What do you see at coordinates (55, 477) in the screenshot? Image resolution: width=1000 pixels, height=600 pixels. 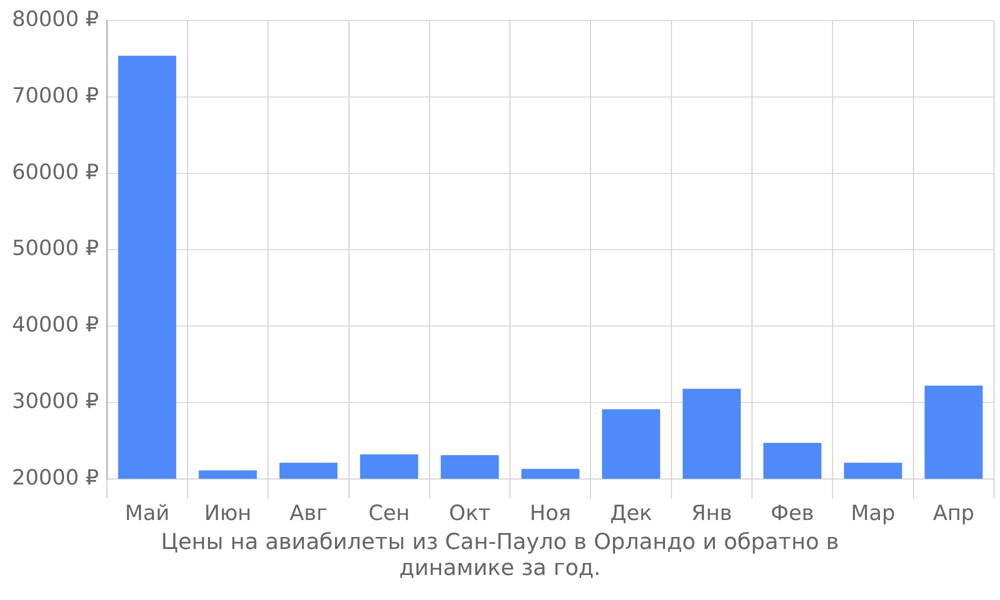 I see `y-tick-label: 20000 ₽` at bounding box center [55, 477].